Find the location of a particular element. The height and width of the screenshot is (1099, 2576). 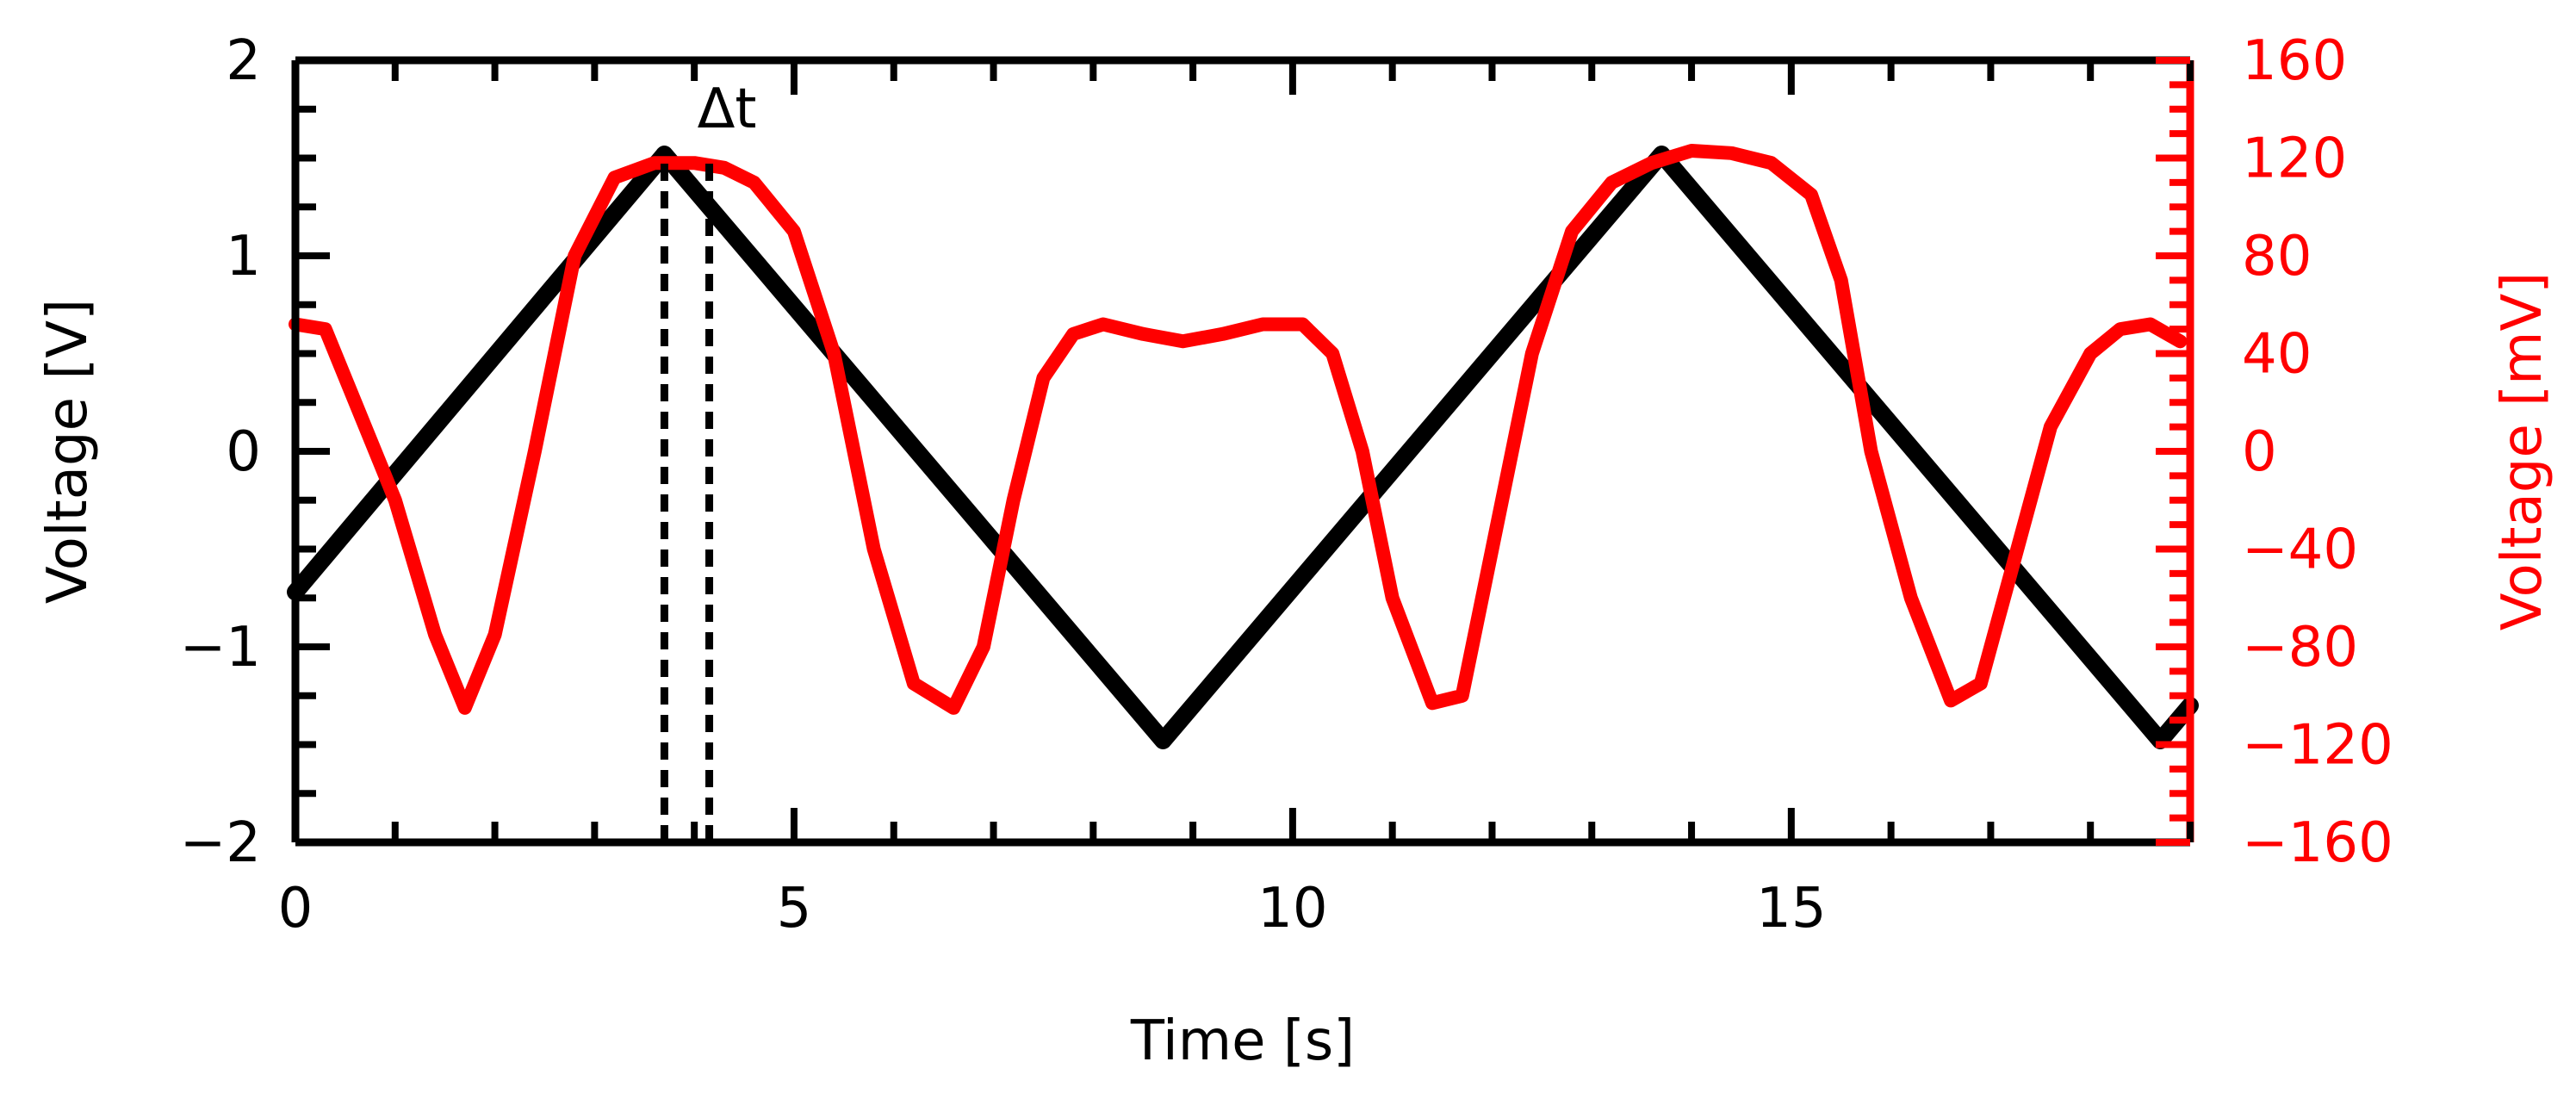

right-y-tick-label: −80 is located at coordinates (2300, 648).